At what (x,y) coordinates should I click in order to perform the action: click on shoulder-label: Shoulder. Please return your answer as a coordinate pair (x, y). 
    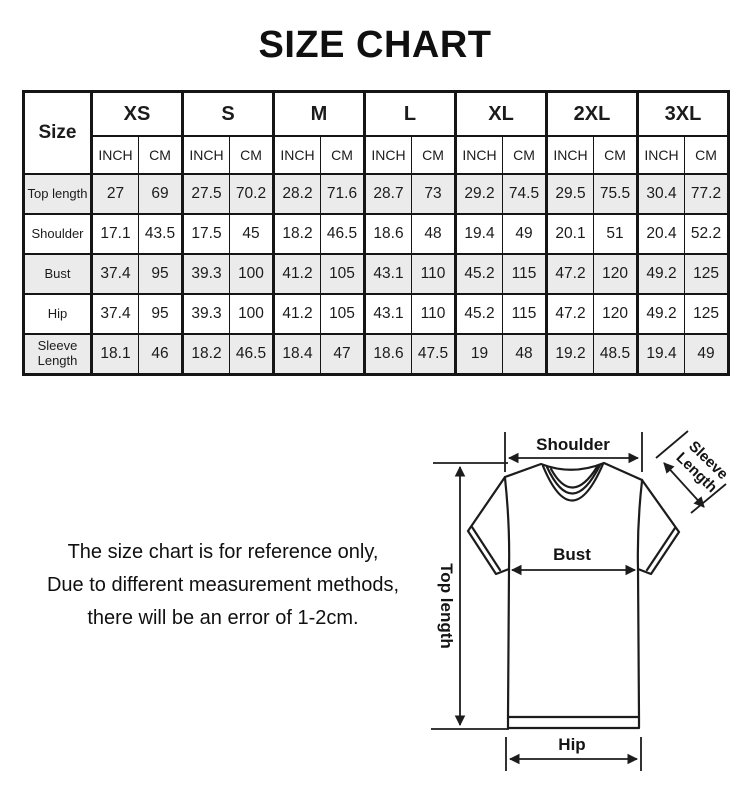
    Looking at the image, I should click on (573, 444).